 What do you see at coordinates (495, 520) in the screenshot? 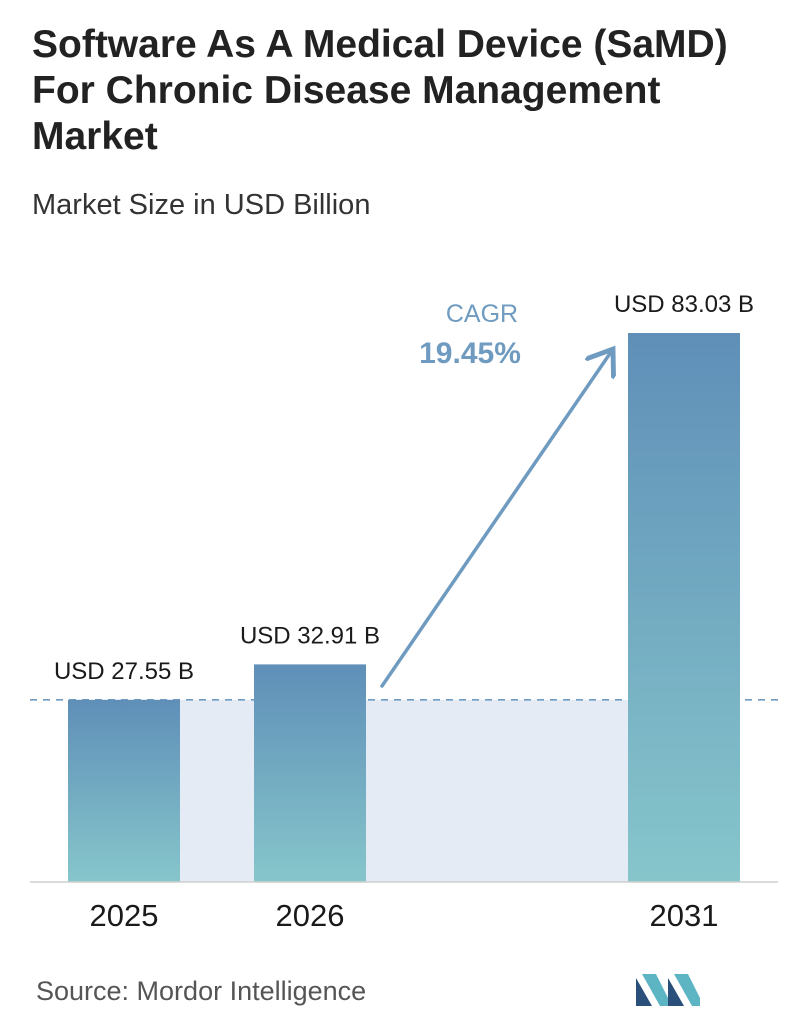
I see `cagr-arrow` at bounding box center [495, 520].